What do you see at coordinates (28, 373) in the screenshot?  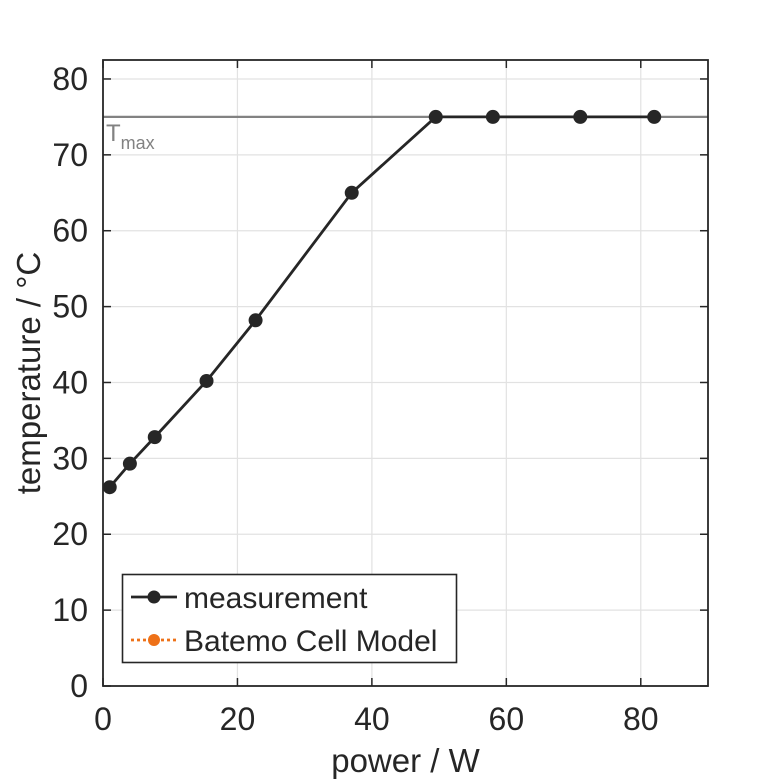 I see `y-axis-label: temperature / °C` at bounding box center [28, 373].